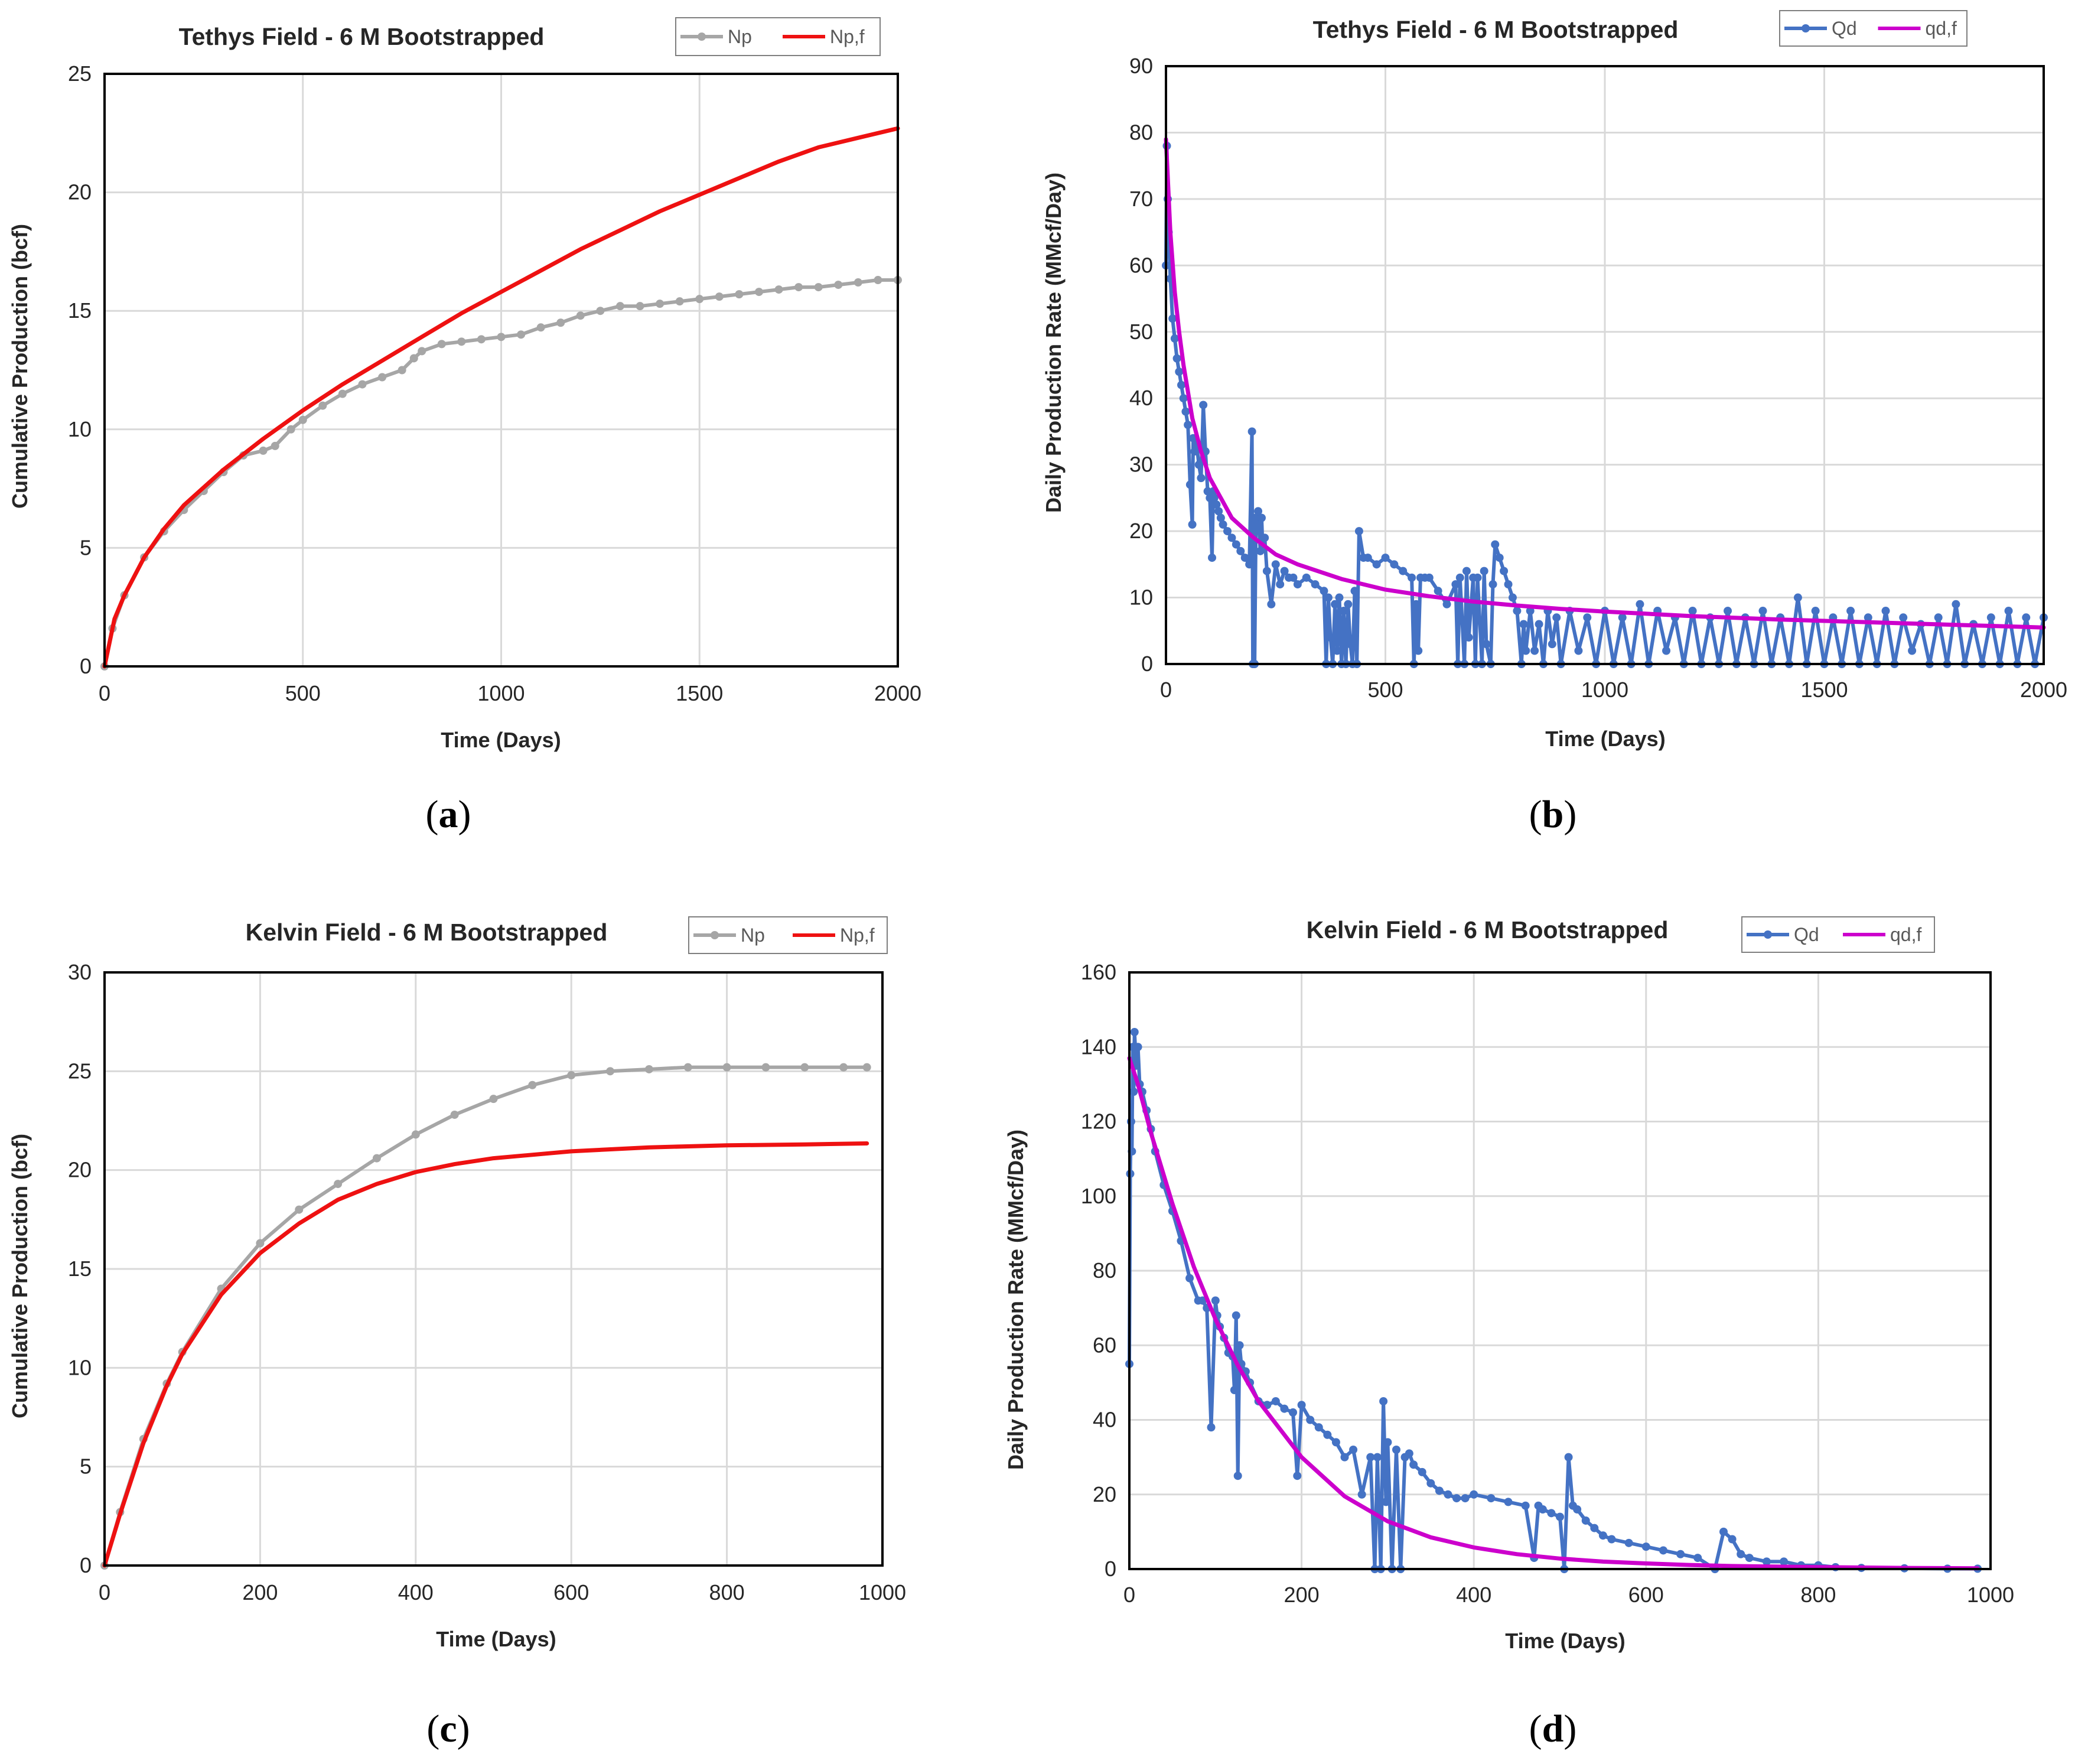 This screenshot has width=2075, height=1764. What do you see at coordinates (1873, 28) in the screenshot?
I see `legend: Qd qd,f` at bounding box center [1873, 28].